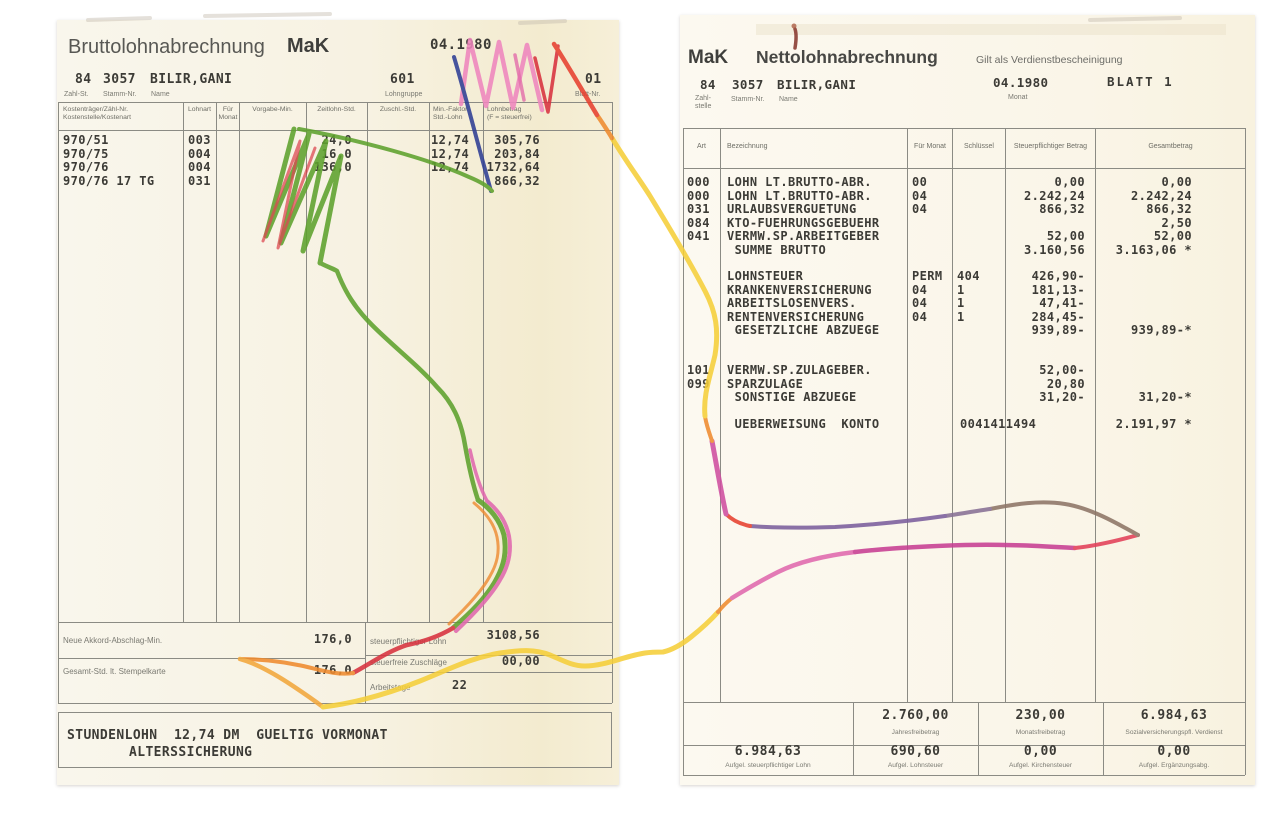 The height and width of the screenshot is (821, 1280). I want to click on cell-fuer-monat: PERM, so click(927, 276).